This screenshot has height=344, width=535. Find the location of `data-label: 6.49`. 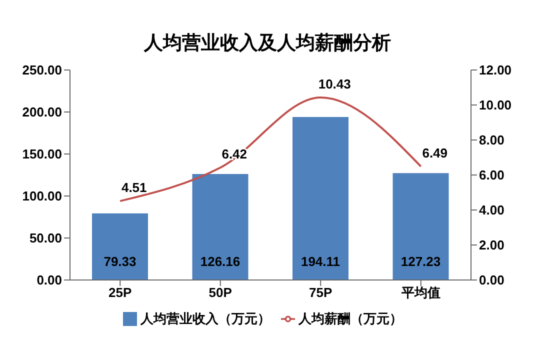

data-label: 6.49 is located at coordinates (435, 152).